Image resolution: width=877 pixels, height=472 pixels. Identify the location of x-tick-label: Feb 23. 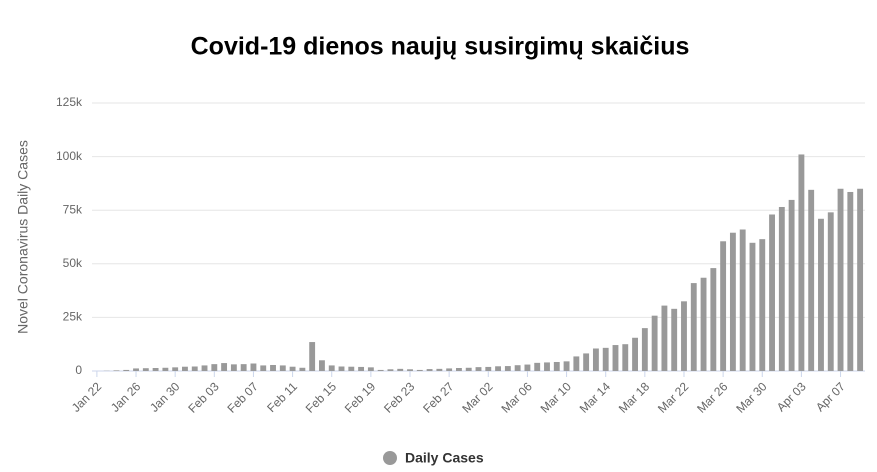
(399, 397).